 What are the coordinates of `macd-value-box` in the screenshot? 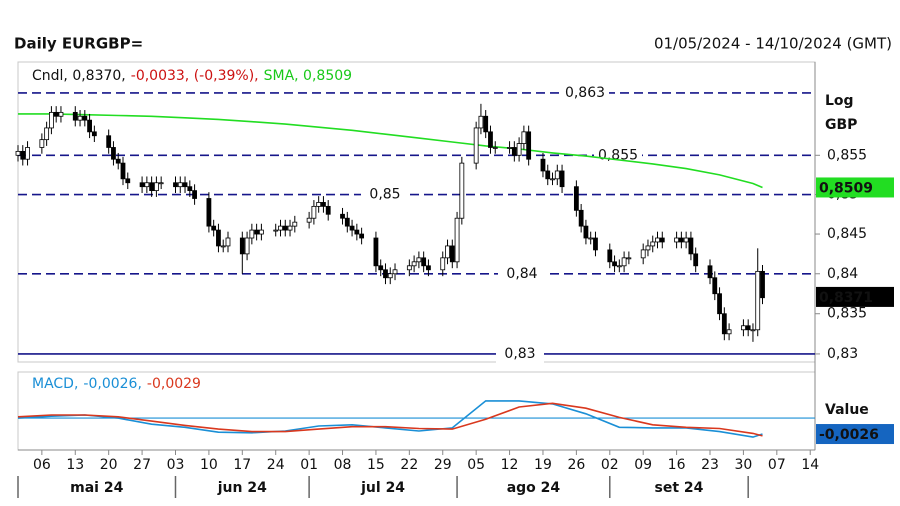 It's located at (855, 434).